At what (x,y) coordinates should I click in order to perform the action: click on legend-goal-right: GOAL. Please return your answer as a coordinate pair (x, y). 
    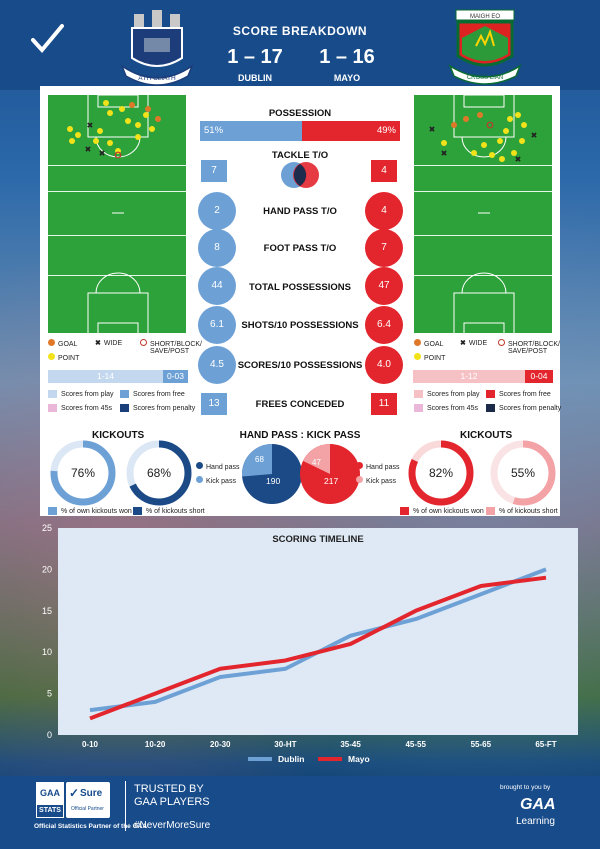
    Looking at the image, I should click on (428, 343).